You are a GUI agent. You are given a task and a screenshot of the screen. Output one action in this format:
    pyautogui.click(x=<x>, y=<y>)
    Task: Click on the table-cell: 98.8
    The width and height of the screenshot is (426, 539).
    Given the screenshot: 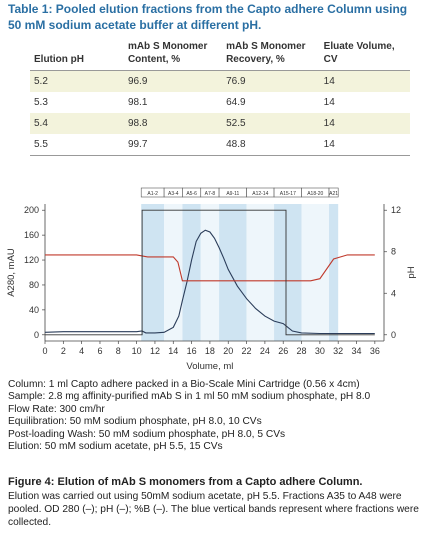 What is the action you would take?
    pyautogui.click(x=173, y=123)
    